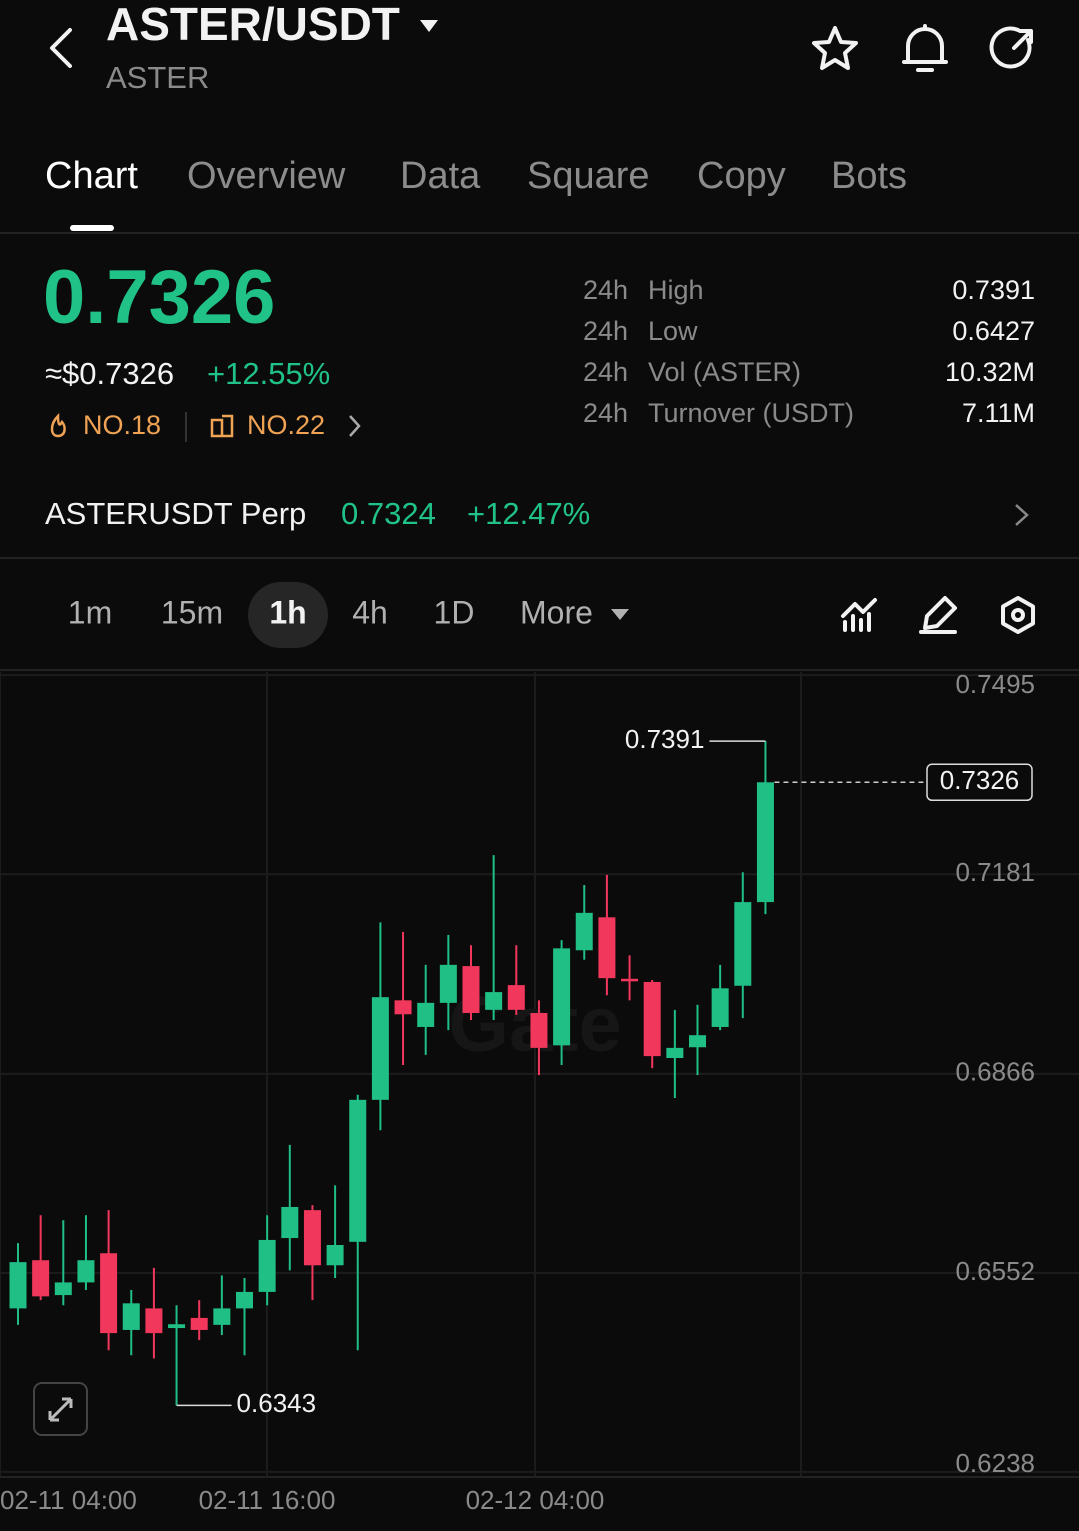 This screenshot has width=1079, height=1531. Describe the element at coordinates (90, 612) in the screenshot. I see `interval: 1m` at that location.